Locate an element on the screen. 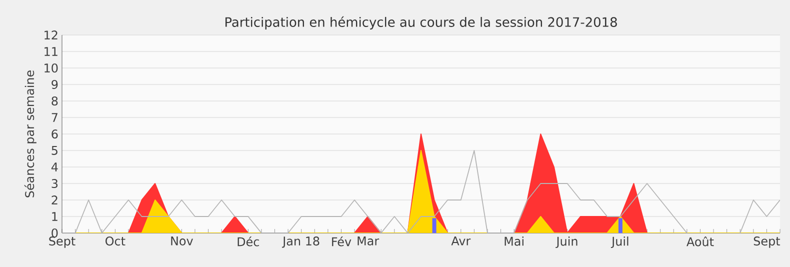  y-tick-label: 6 is located at coordinates (55, 134).